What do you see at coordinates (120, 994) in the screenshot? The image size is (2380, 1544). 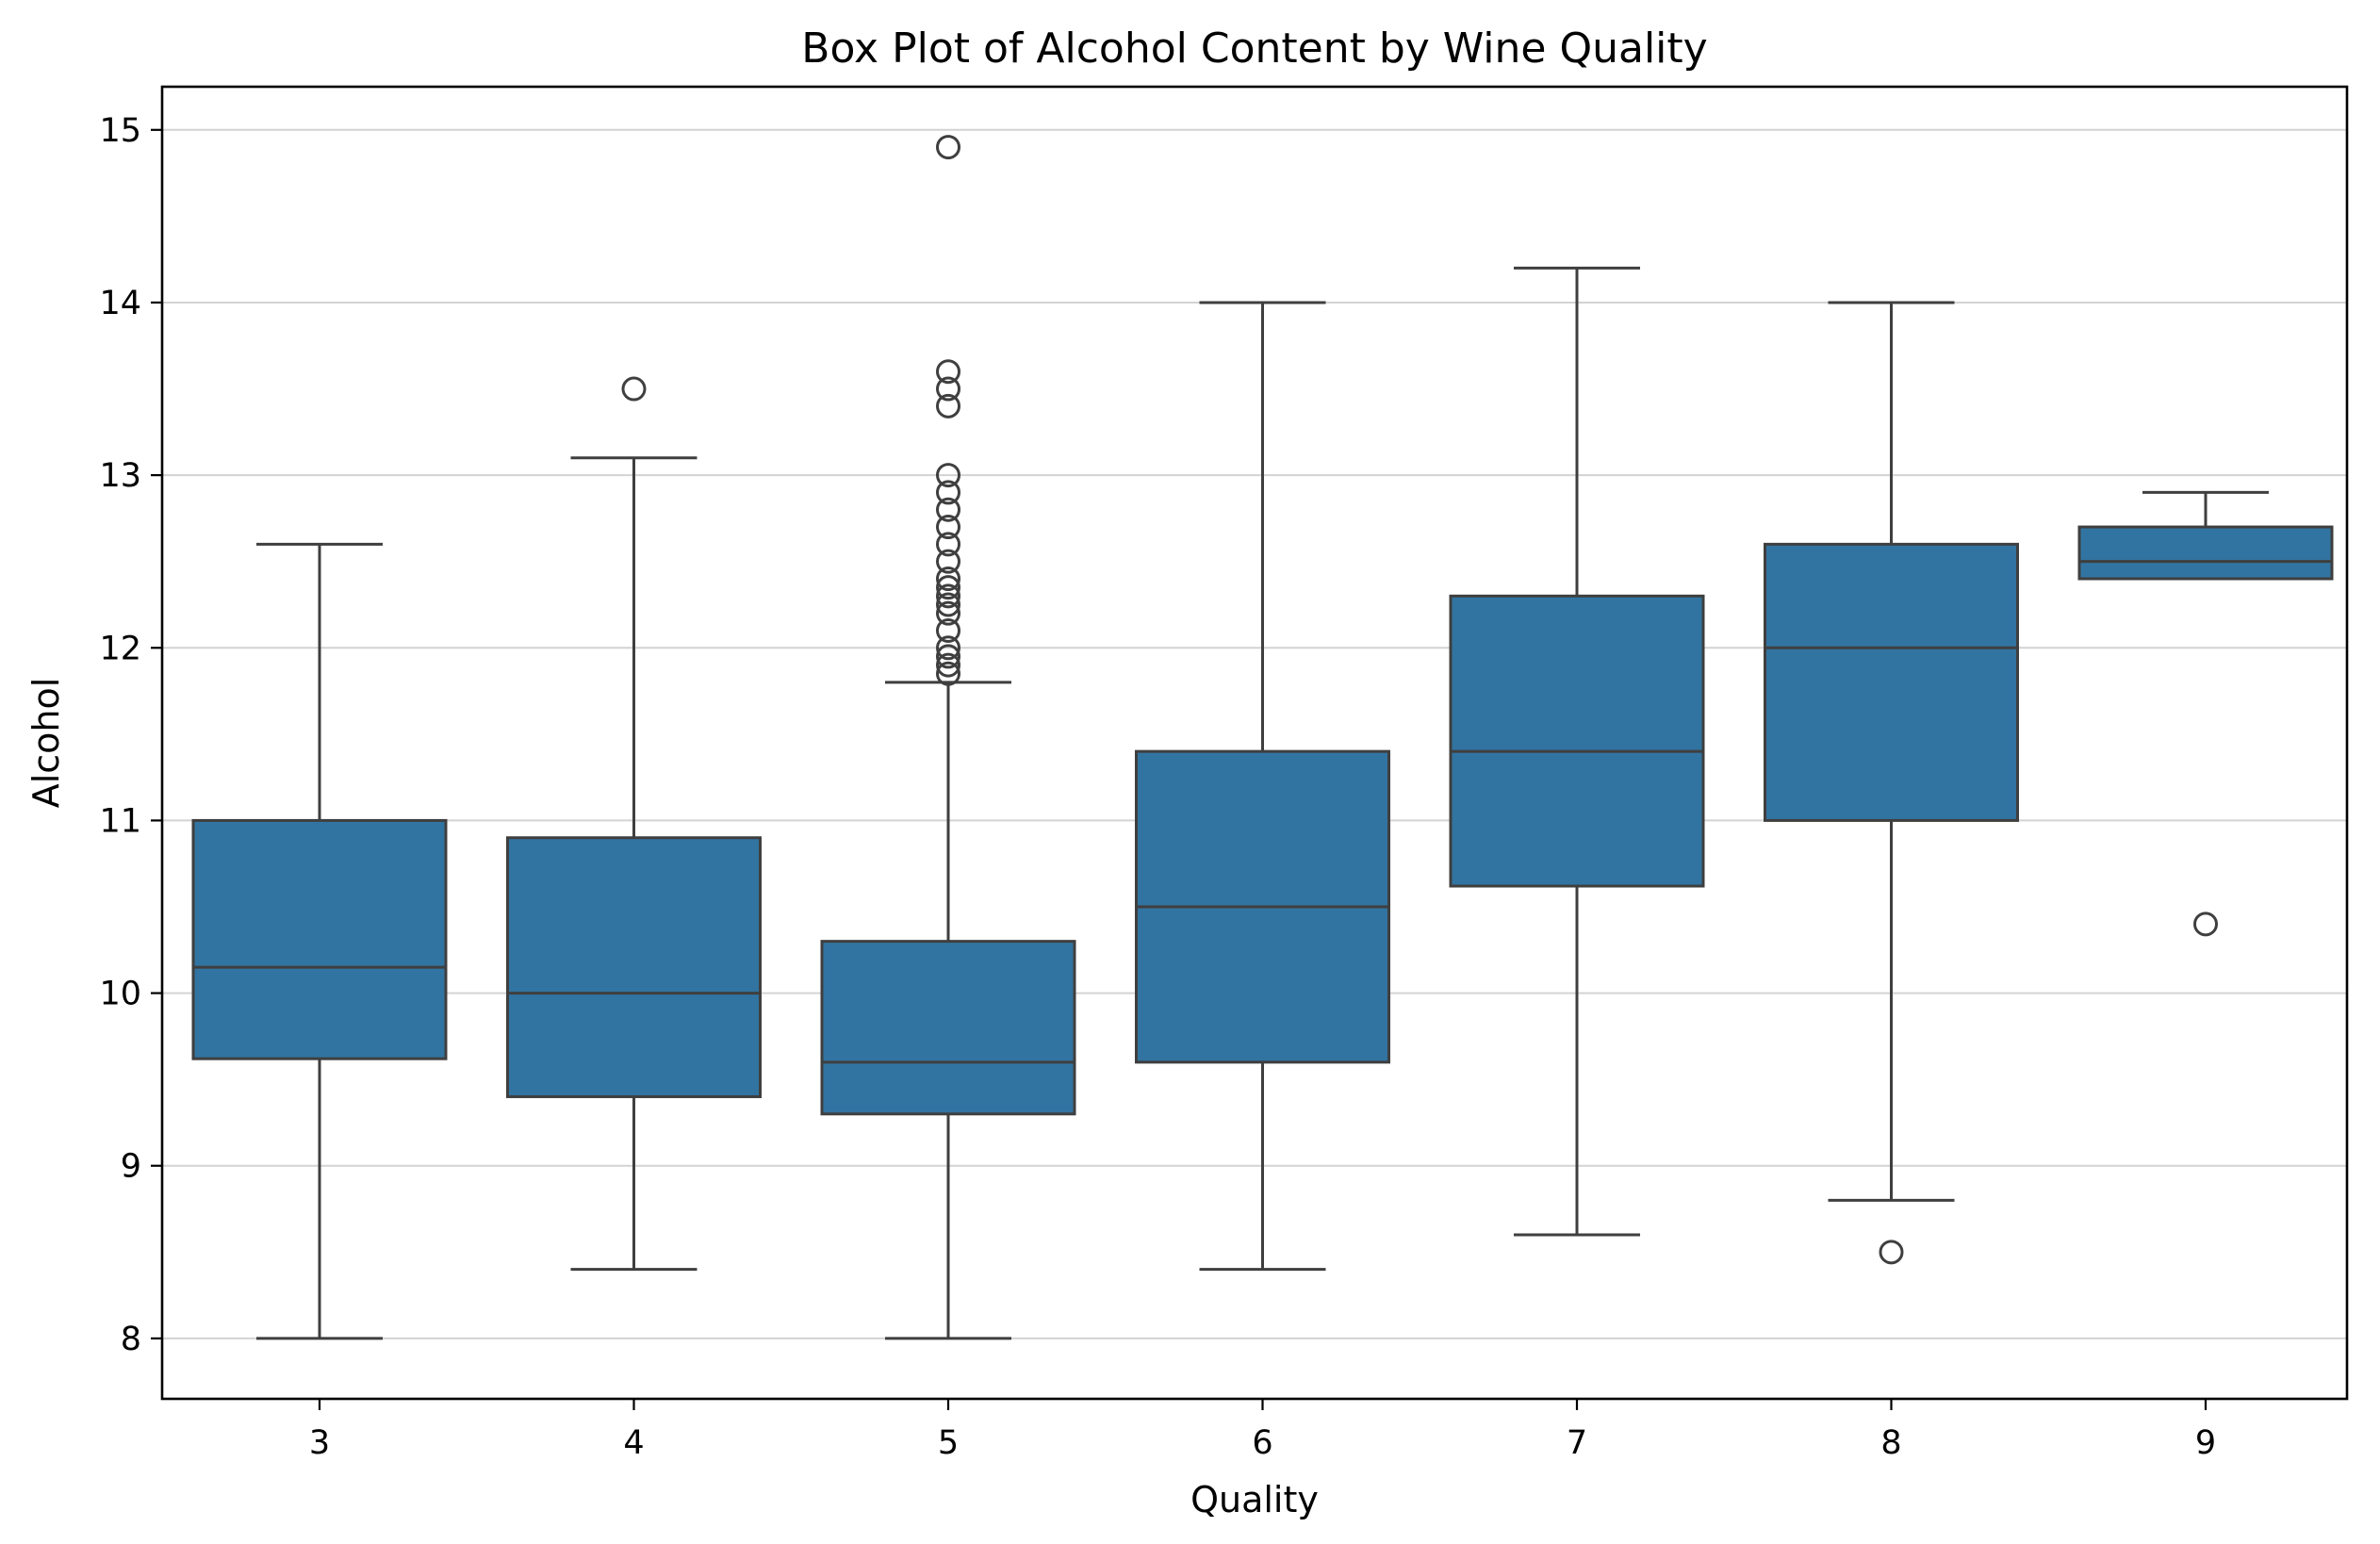 I see `y-tick-label: 10` at bounding box center [120, 994].